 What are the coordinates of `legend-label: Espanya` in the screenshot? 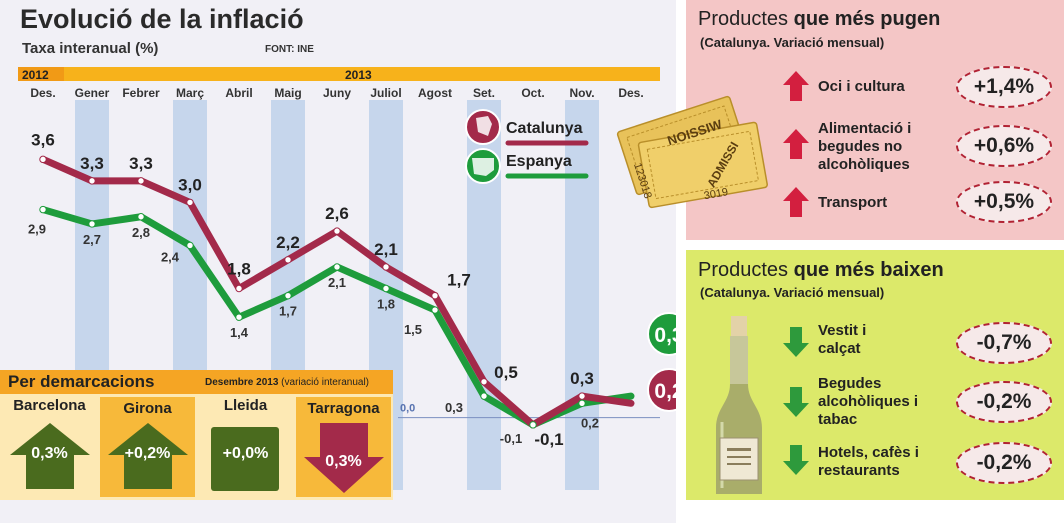 It's located at (539, 161).